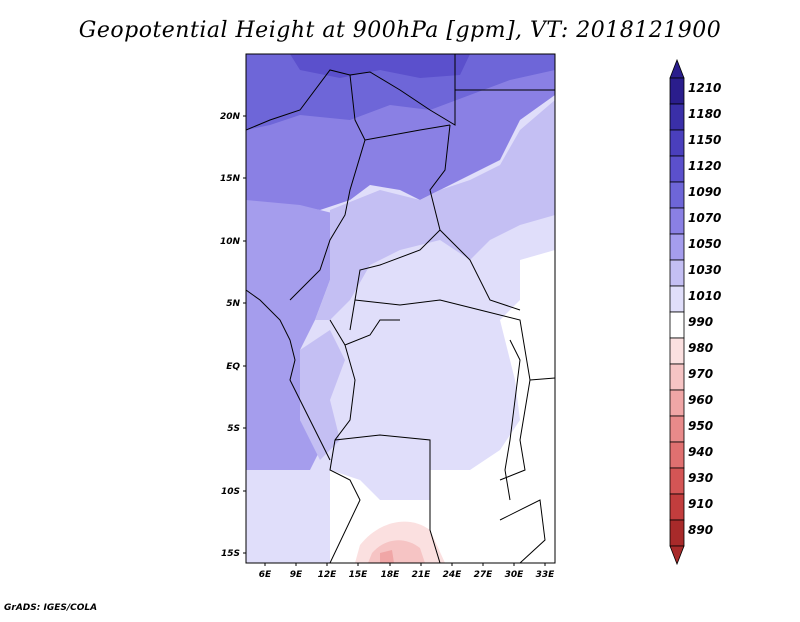  What do you see at coordinates (230, 242) in the screenshot?
I see `lat-label: 10N` at bounding box center [230, 242].